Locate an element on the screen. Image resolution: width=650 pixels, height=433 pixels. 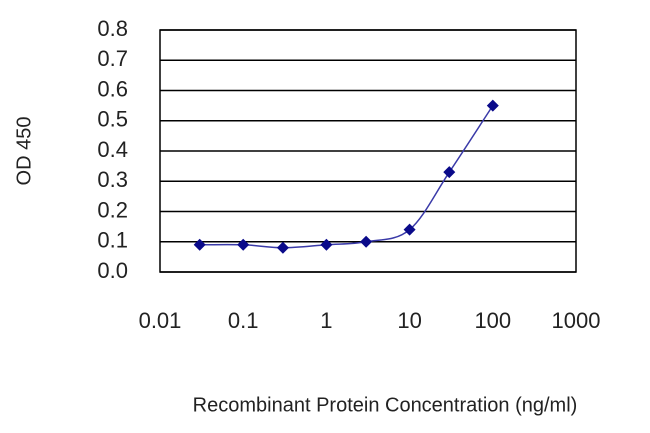
y-tick-label: 0.2 is located at coordinates (112, 209).